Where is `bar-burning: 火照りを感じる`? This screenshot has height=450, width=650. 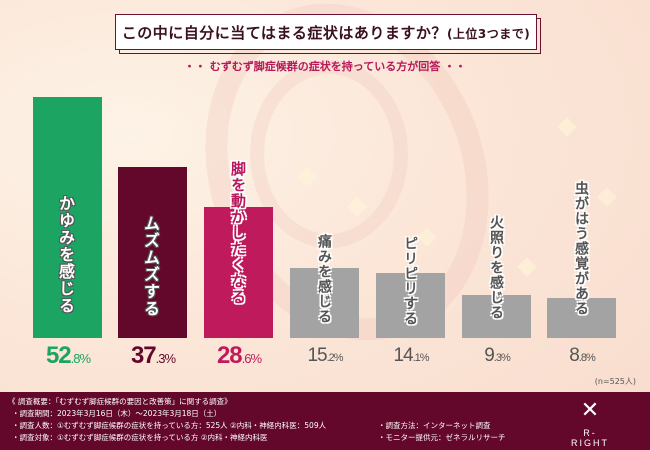 bar-burning: 火照りを感じる is located at coordinates (496, 276).